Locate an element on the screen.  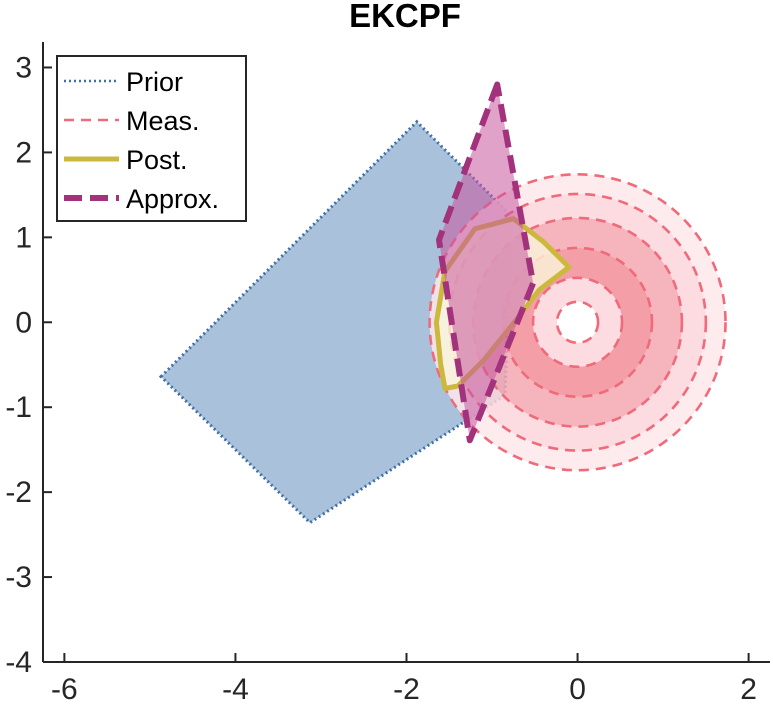
x-tick-label: -2 is located at coordinates (406, 689).